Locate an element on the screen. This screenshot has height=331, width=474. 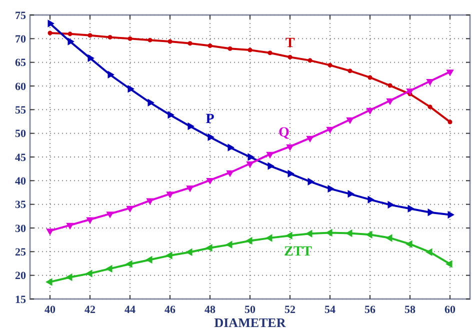
y-tick-label: 50 is located at coordinates (20, 134).